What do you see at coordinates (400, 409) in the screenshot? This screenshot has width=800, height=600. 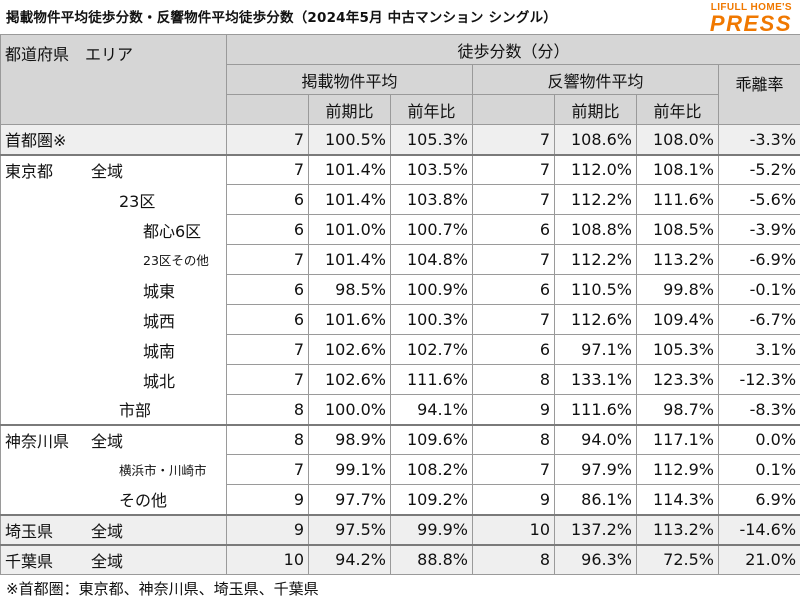 I see `table-row: 市部 8 100.0% 94.1% 9 111.6% 98.7% -8.3%` at bounding box center [400, 409].